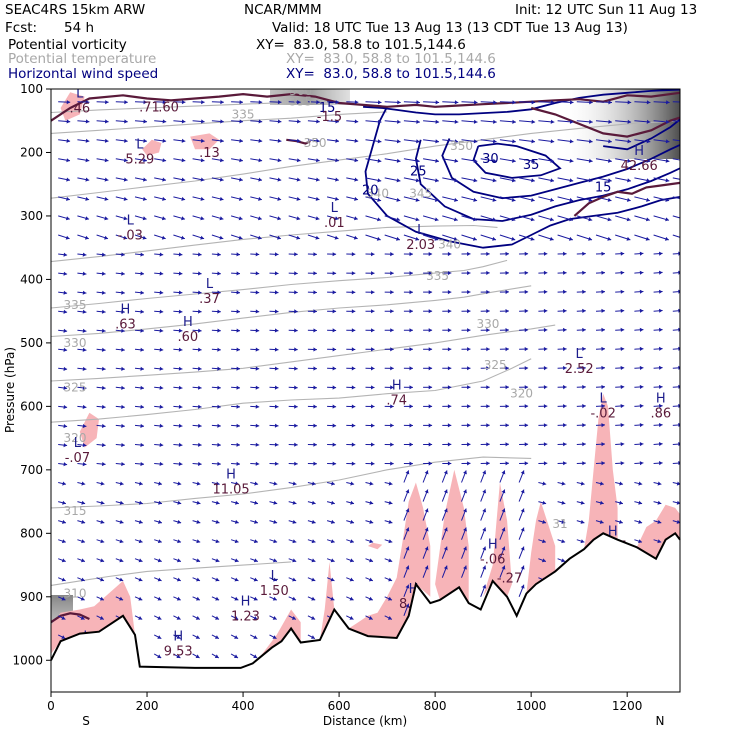  What do you see at coordinates (245, 616) in the screenshot?
I see `pv-extremum-value: 1.23` at bounding box center [245, 616].